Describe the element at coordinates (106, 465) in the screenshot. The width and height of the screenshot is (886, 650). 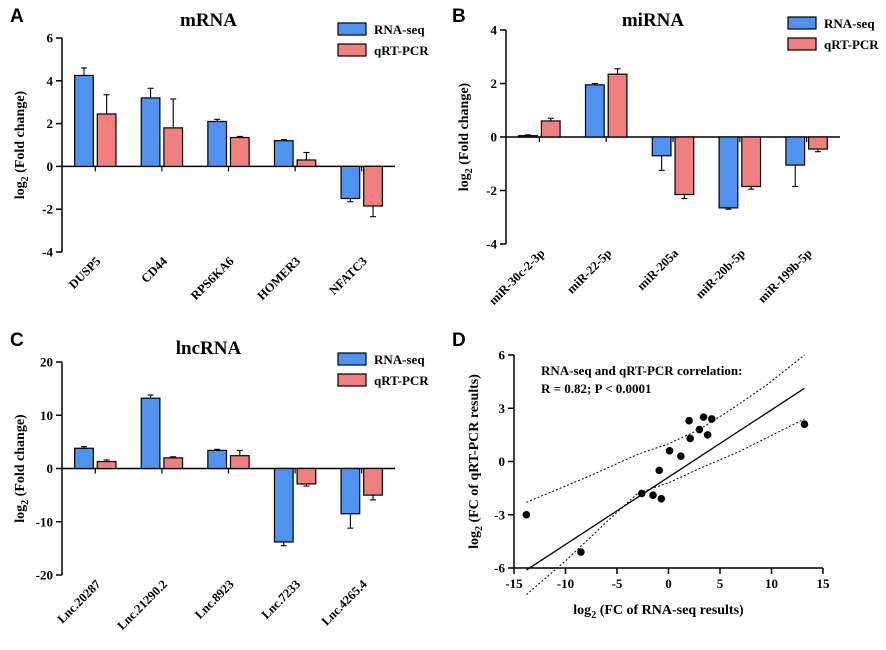
I see `bar-qrt-pcr-Lnc.20287` at that location.